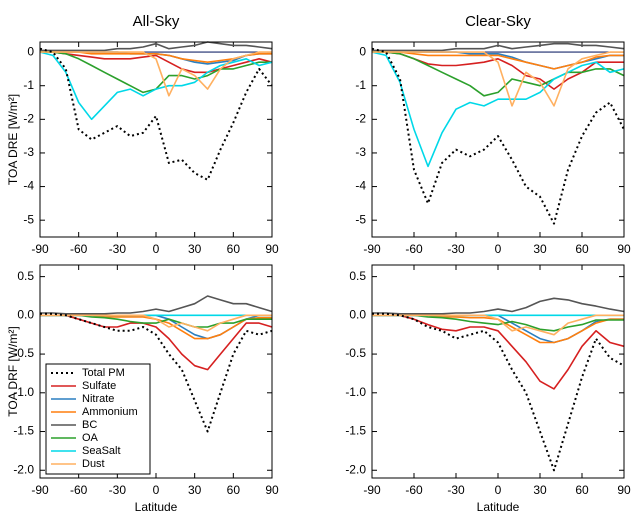 The height and width of the screenshot is (517, 636). Describe the element at coordinates (156, 21) in the screenshot. I see `panel-title: All-Sky` at that location.